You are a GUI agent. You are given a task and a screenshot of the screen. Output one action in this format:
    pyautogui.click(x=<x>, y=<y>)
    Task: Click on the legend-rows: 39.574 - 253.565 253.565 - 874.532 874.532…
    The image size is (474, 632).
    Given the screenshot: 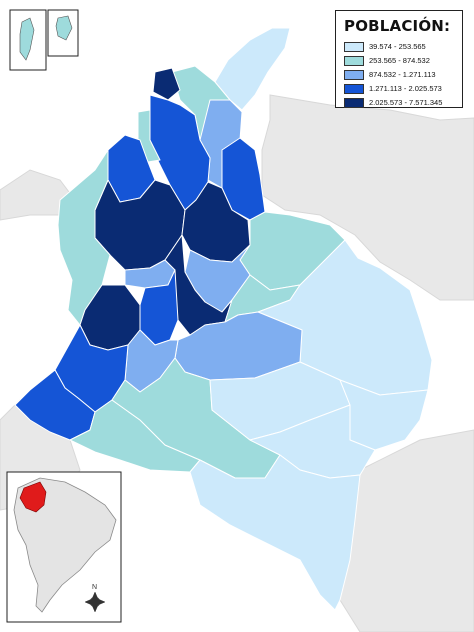 What is the action you would take?
    pyautogui.click(x=400, y=74)
    